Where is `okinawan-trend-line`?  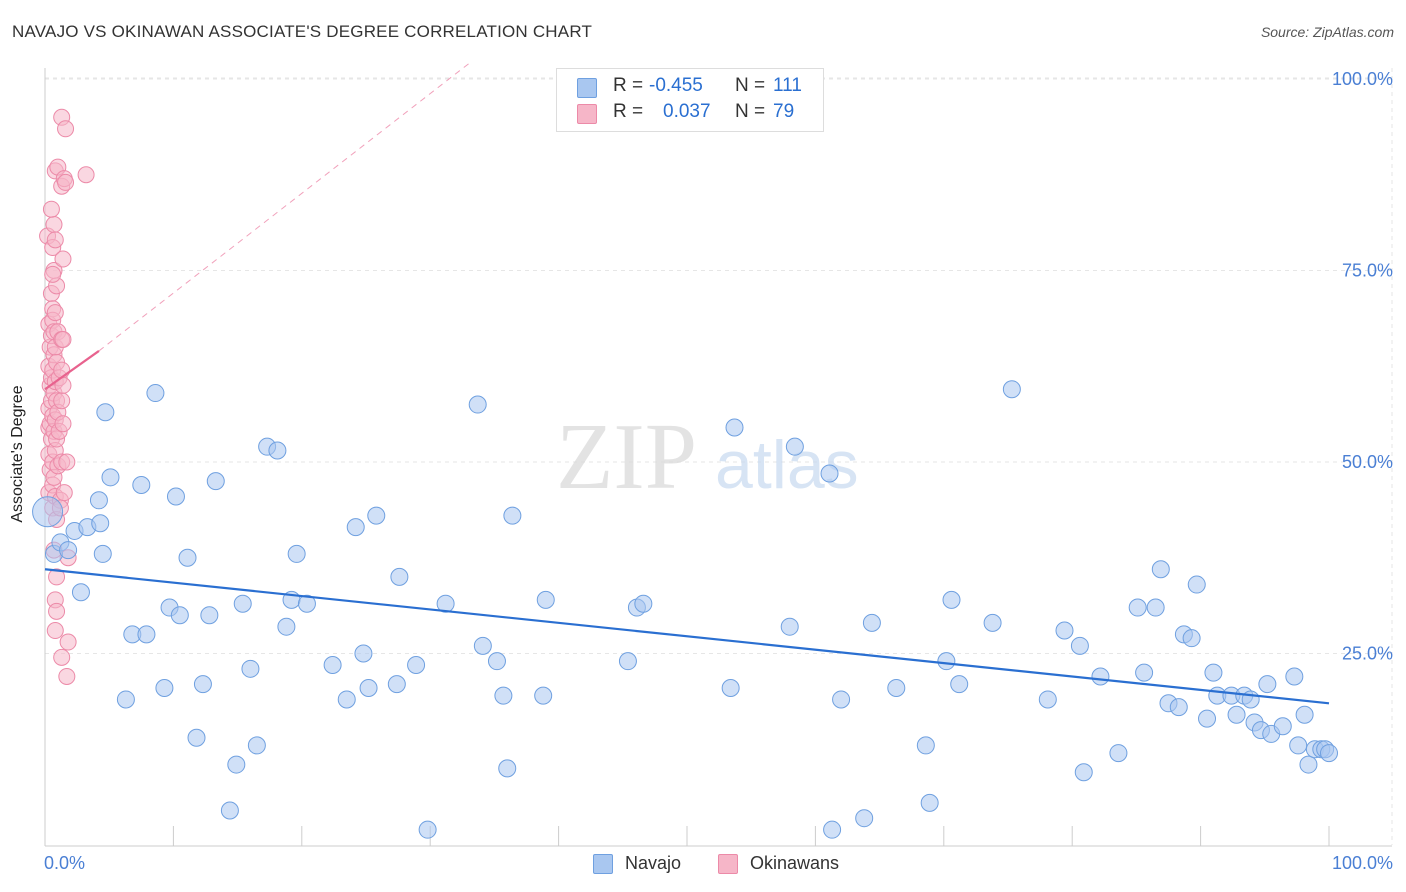
okinawan-trend-line is located at coordinates (72, 370).